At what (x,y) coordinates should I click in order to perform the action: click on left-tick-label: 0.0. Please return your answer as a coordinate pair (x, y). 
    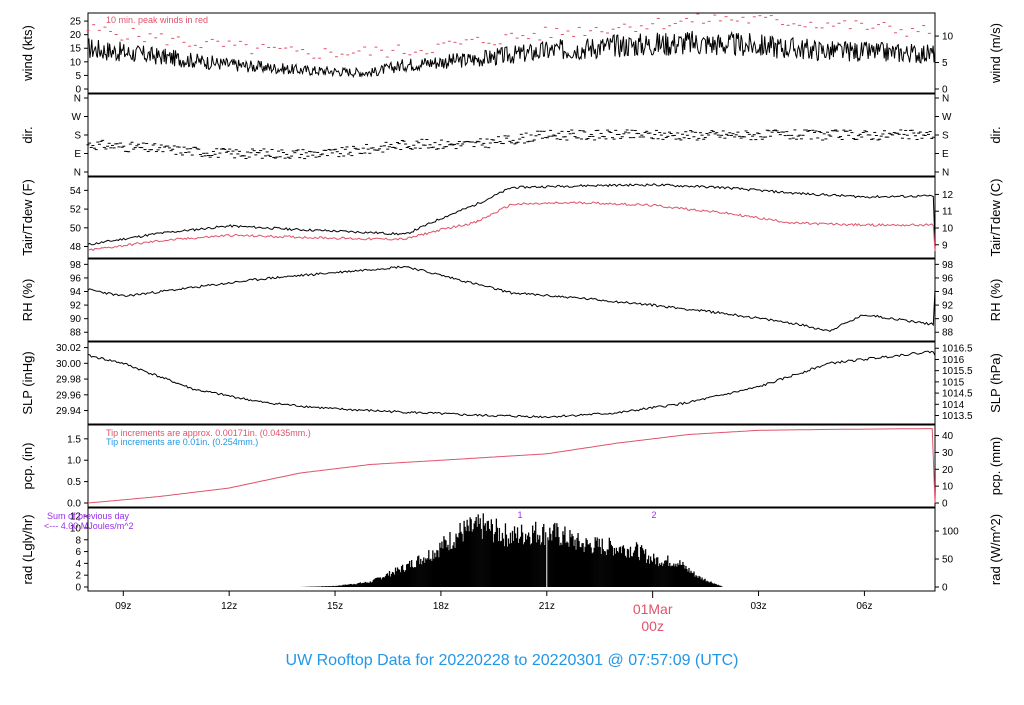
    Looking at the image, I should click on (74, 504).